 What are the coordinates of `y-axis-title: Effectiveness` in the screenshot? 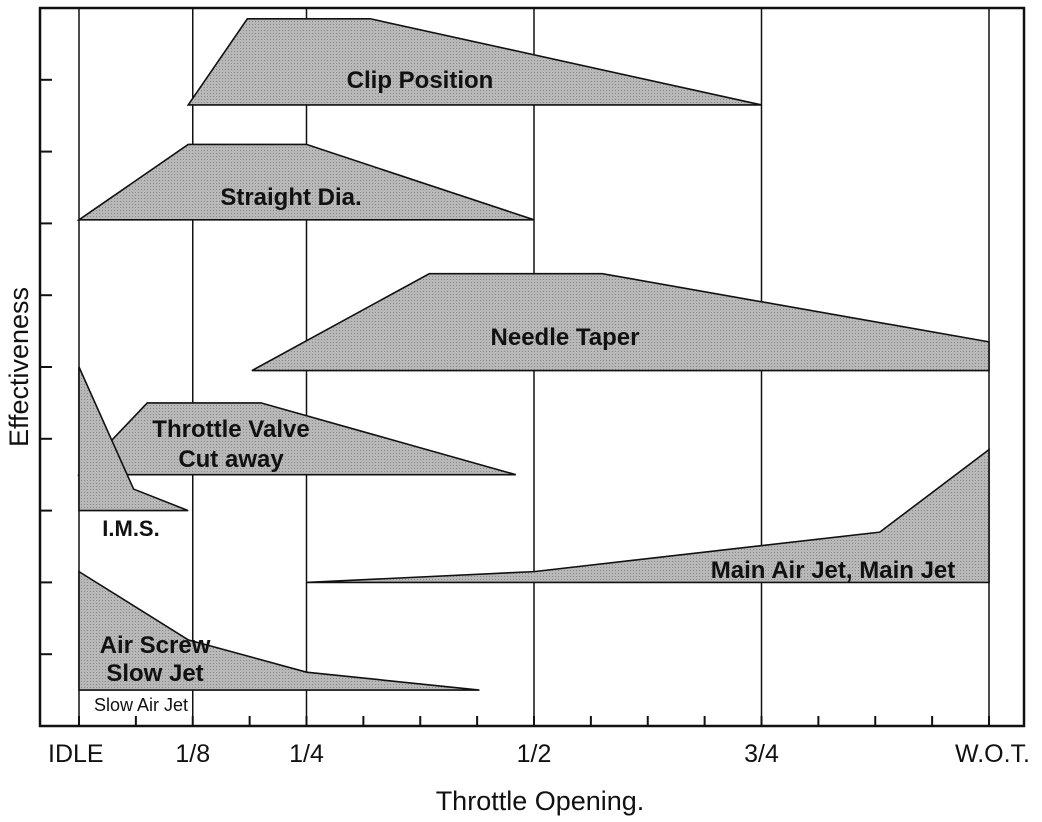 It's located at (19, 367).